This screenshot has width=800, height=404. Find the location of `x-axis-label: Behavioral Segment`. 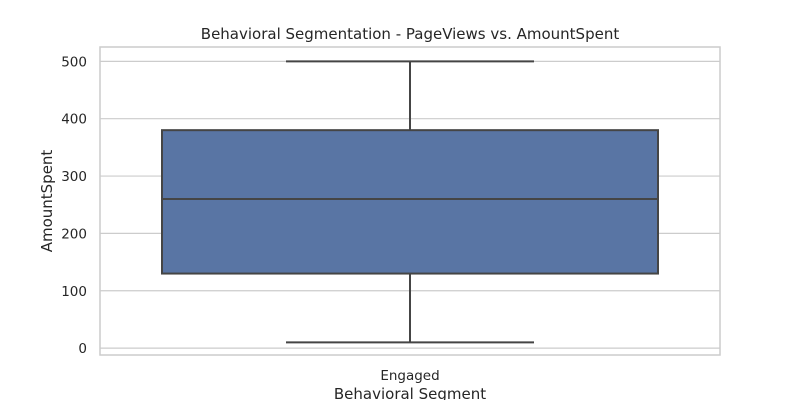

x-axis-label: Behavioral Segment is located at coordinates (410, 392).